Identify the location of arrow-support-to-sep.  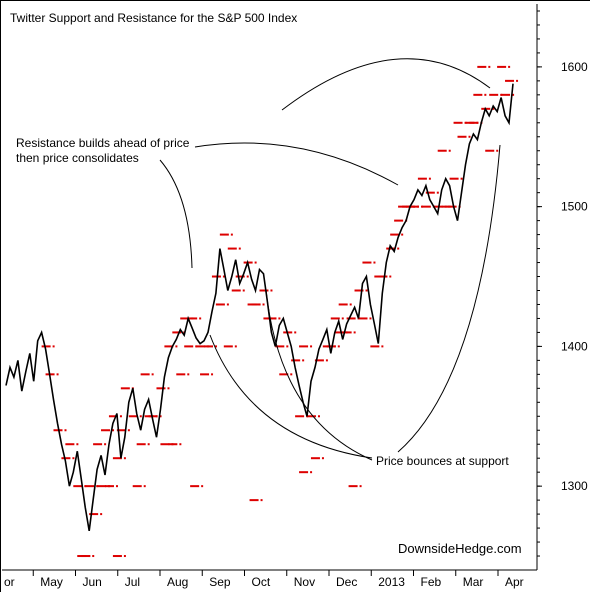
(291, 396).